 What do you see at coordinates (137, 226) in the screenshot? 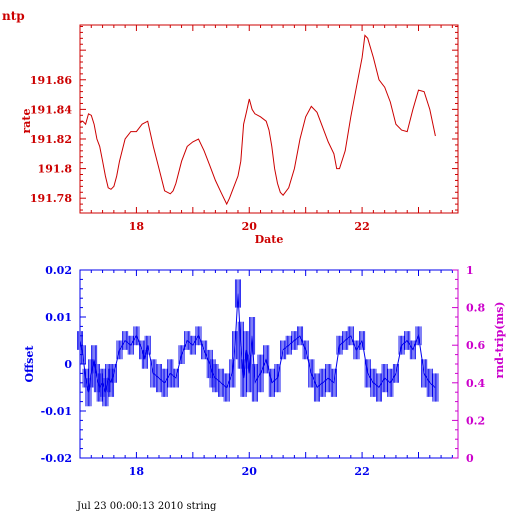
I see `rate-x-tick-label: 18` at bounding box center [137, 226].